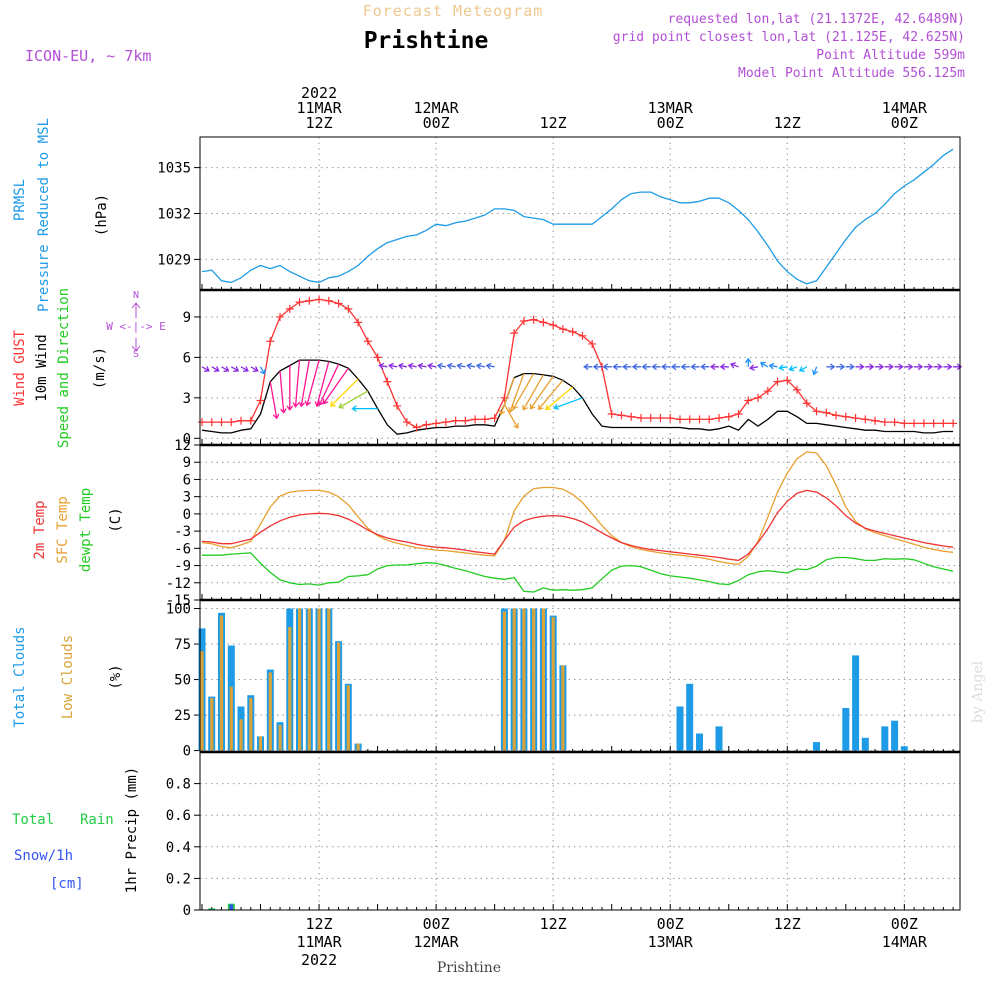 The height and width of the screenshot is (1000, 1000). I want to click on temp-ytick-label: 0, so click(187, 515).